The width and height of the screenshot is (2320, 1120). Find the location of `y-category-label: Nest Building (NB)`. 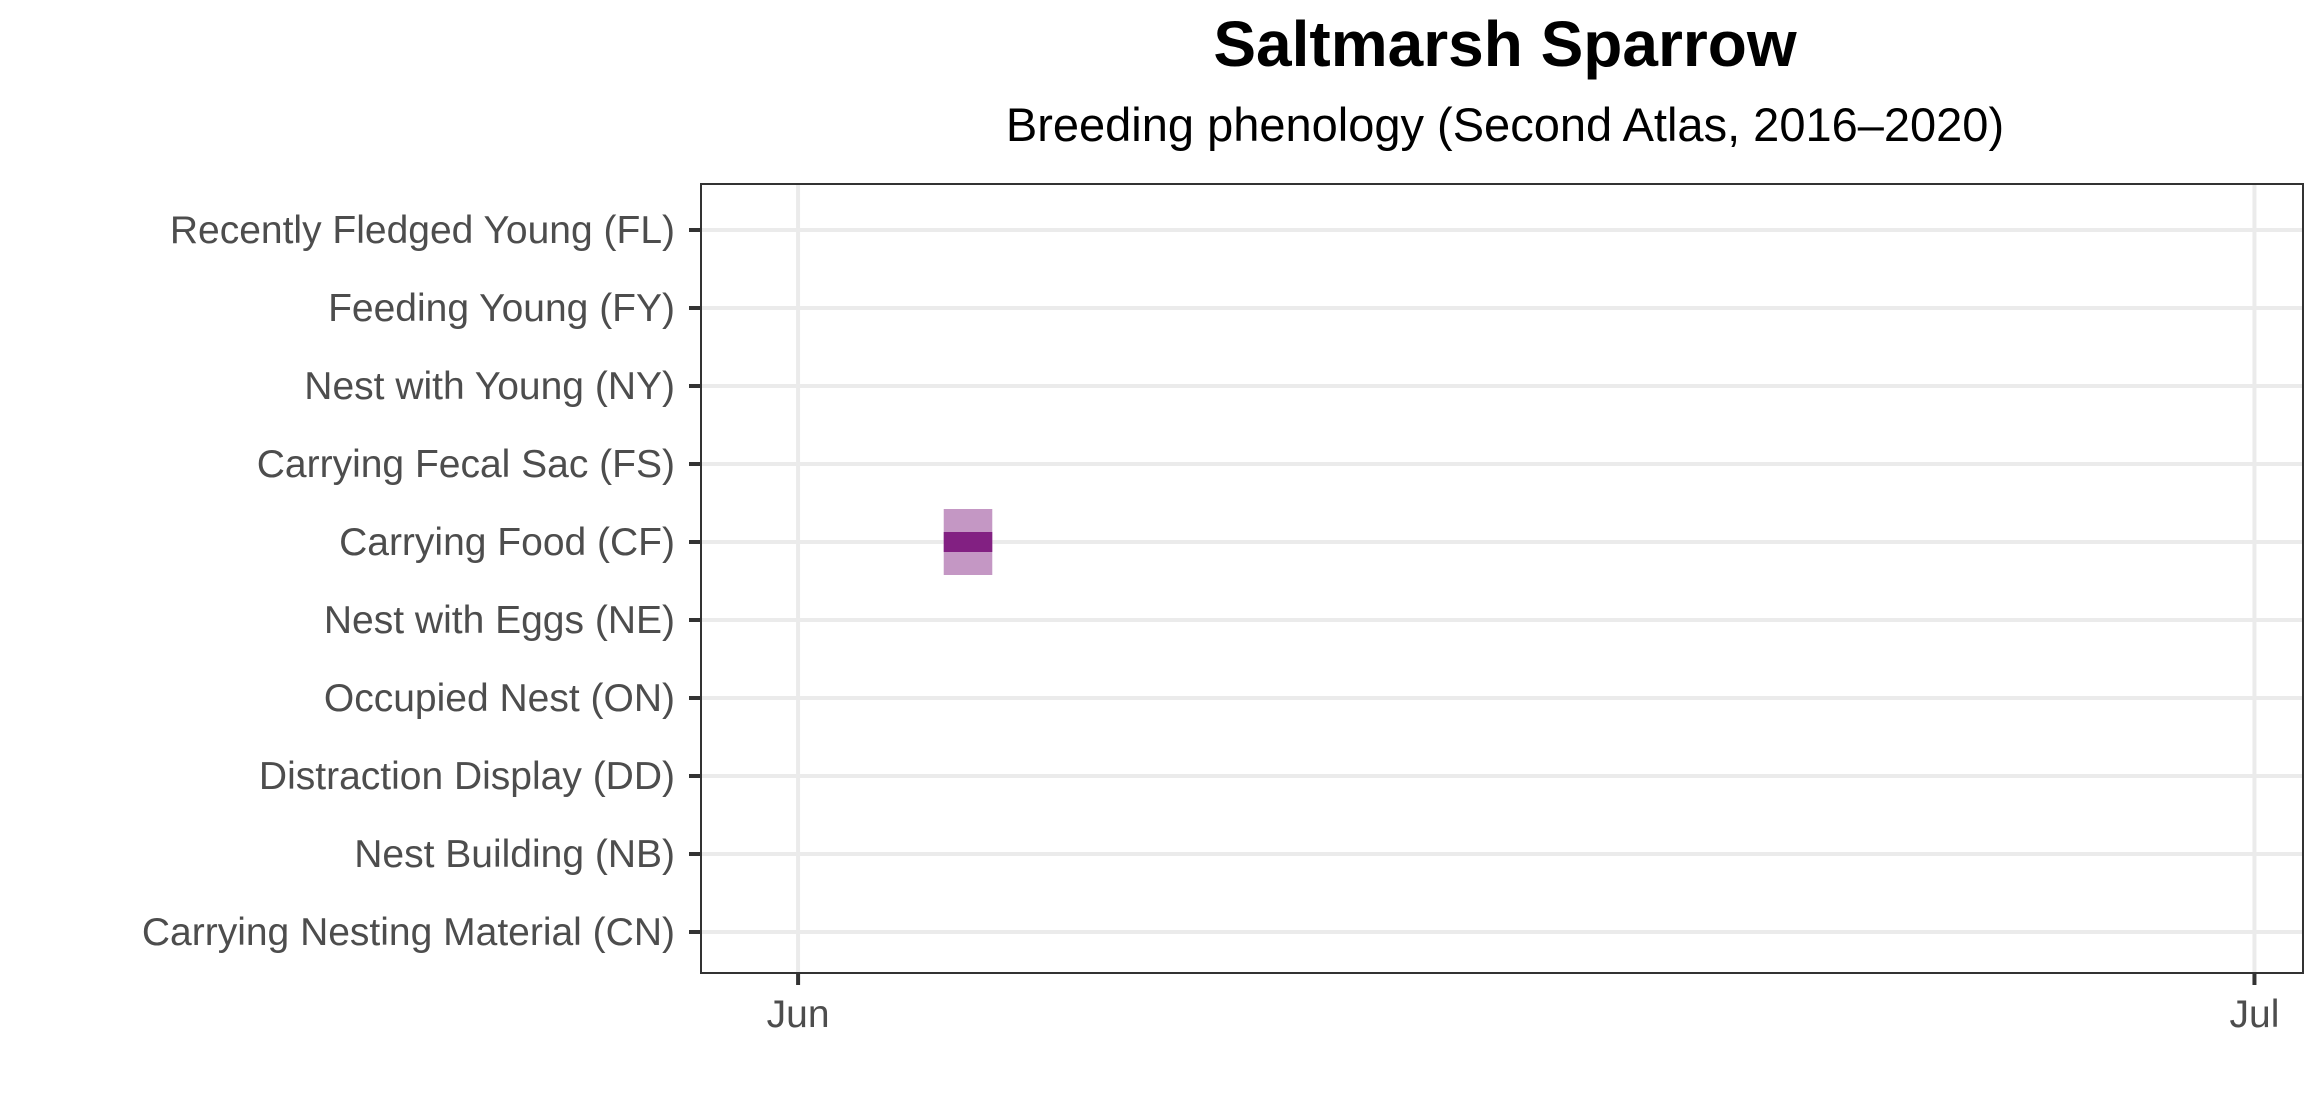

y-category-label: Nest Building (NB) is located at coordinates (514, 854).